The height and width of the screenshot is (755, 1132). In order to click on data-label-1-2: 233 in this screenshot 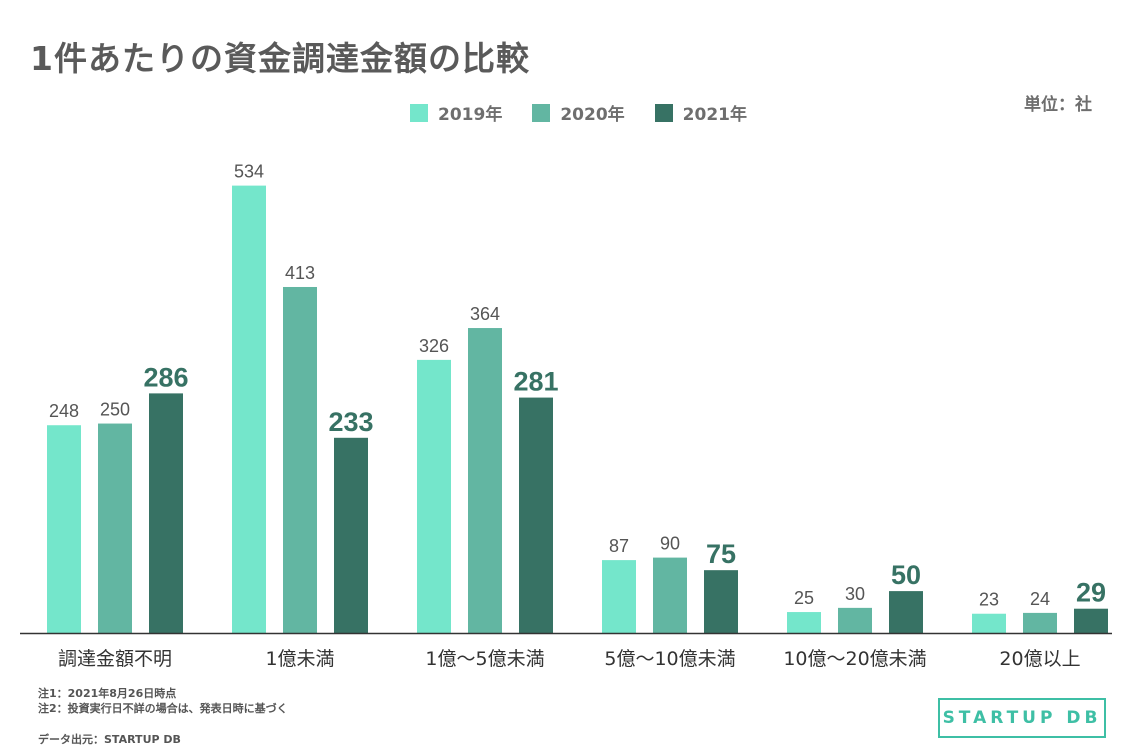, I will do `click(350, 422)`.